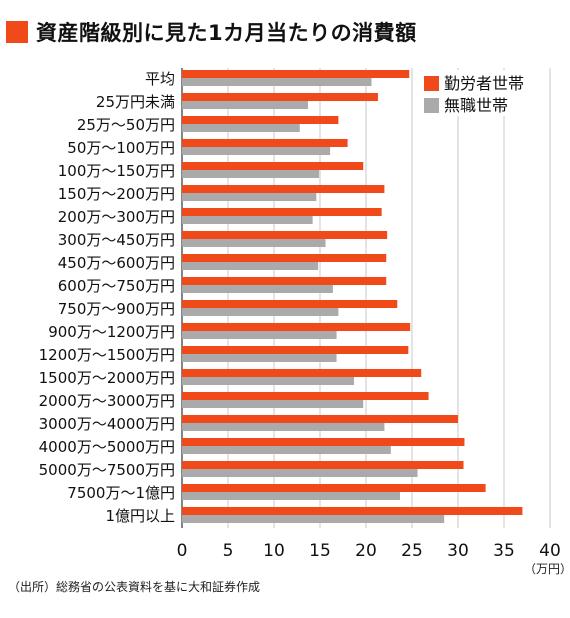 The image size is (570, 618). Describe the element at coordinates (134, 587) in the screenshot. I see `source-note: （出所）総務省の公表資料を基に大和証券作成` at that location.